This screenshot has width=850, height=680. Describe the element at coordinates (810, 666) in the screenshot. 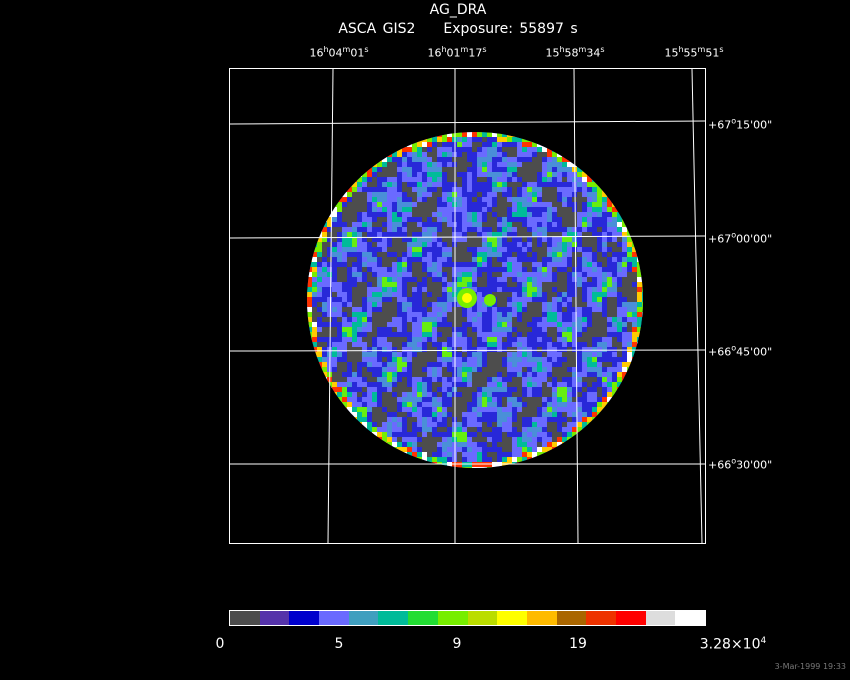

I see `timestamp: 3-Mar-1999 19:33` at that location.